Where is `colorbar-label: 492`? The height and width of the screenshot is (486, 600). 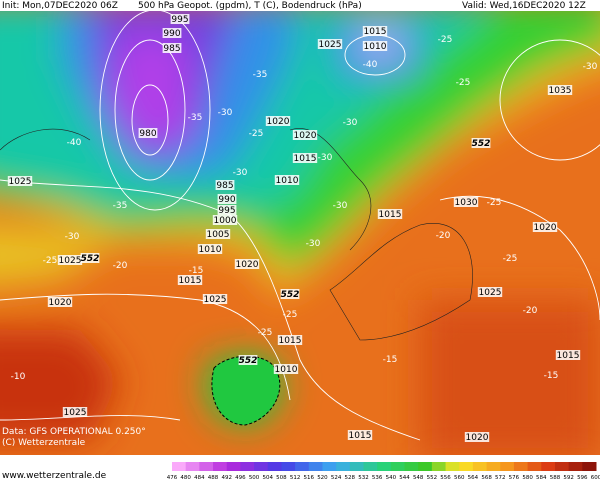
colorbar-label: 492 is located at coordinates (226, 478).